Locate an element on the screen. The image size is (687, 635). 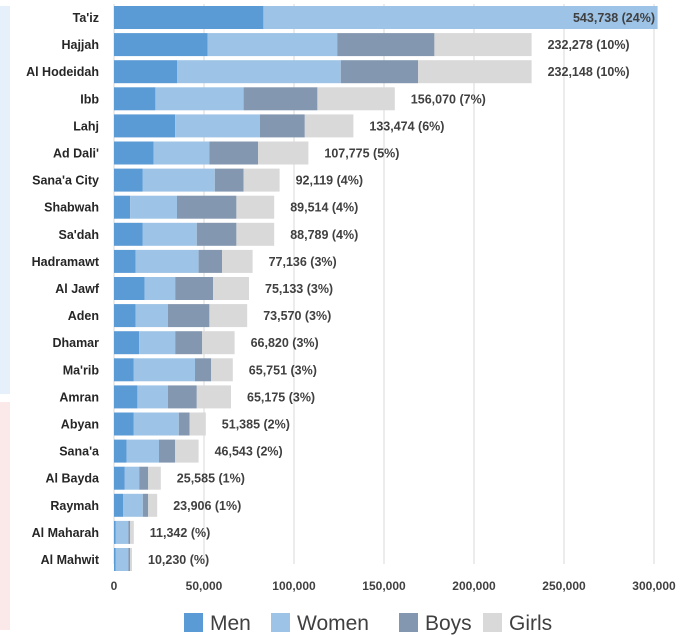
category-label: Aden is located at coordinates (83, 316).